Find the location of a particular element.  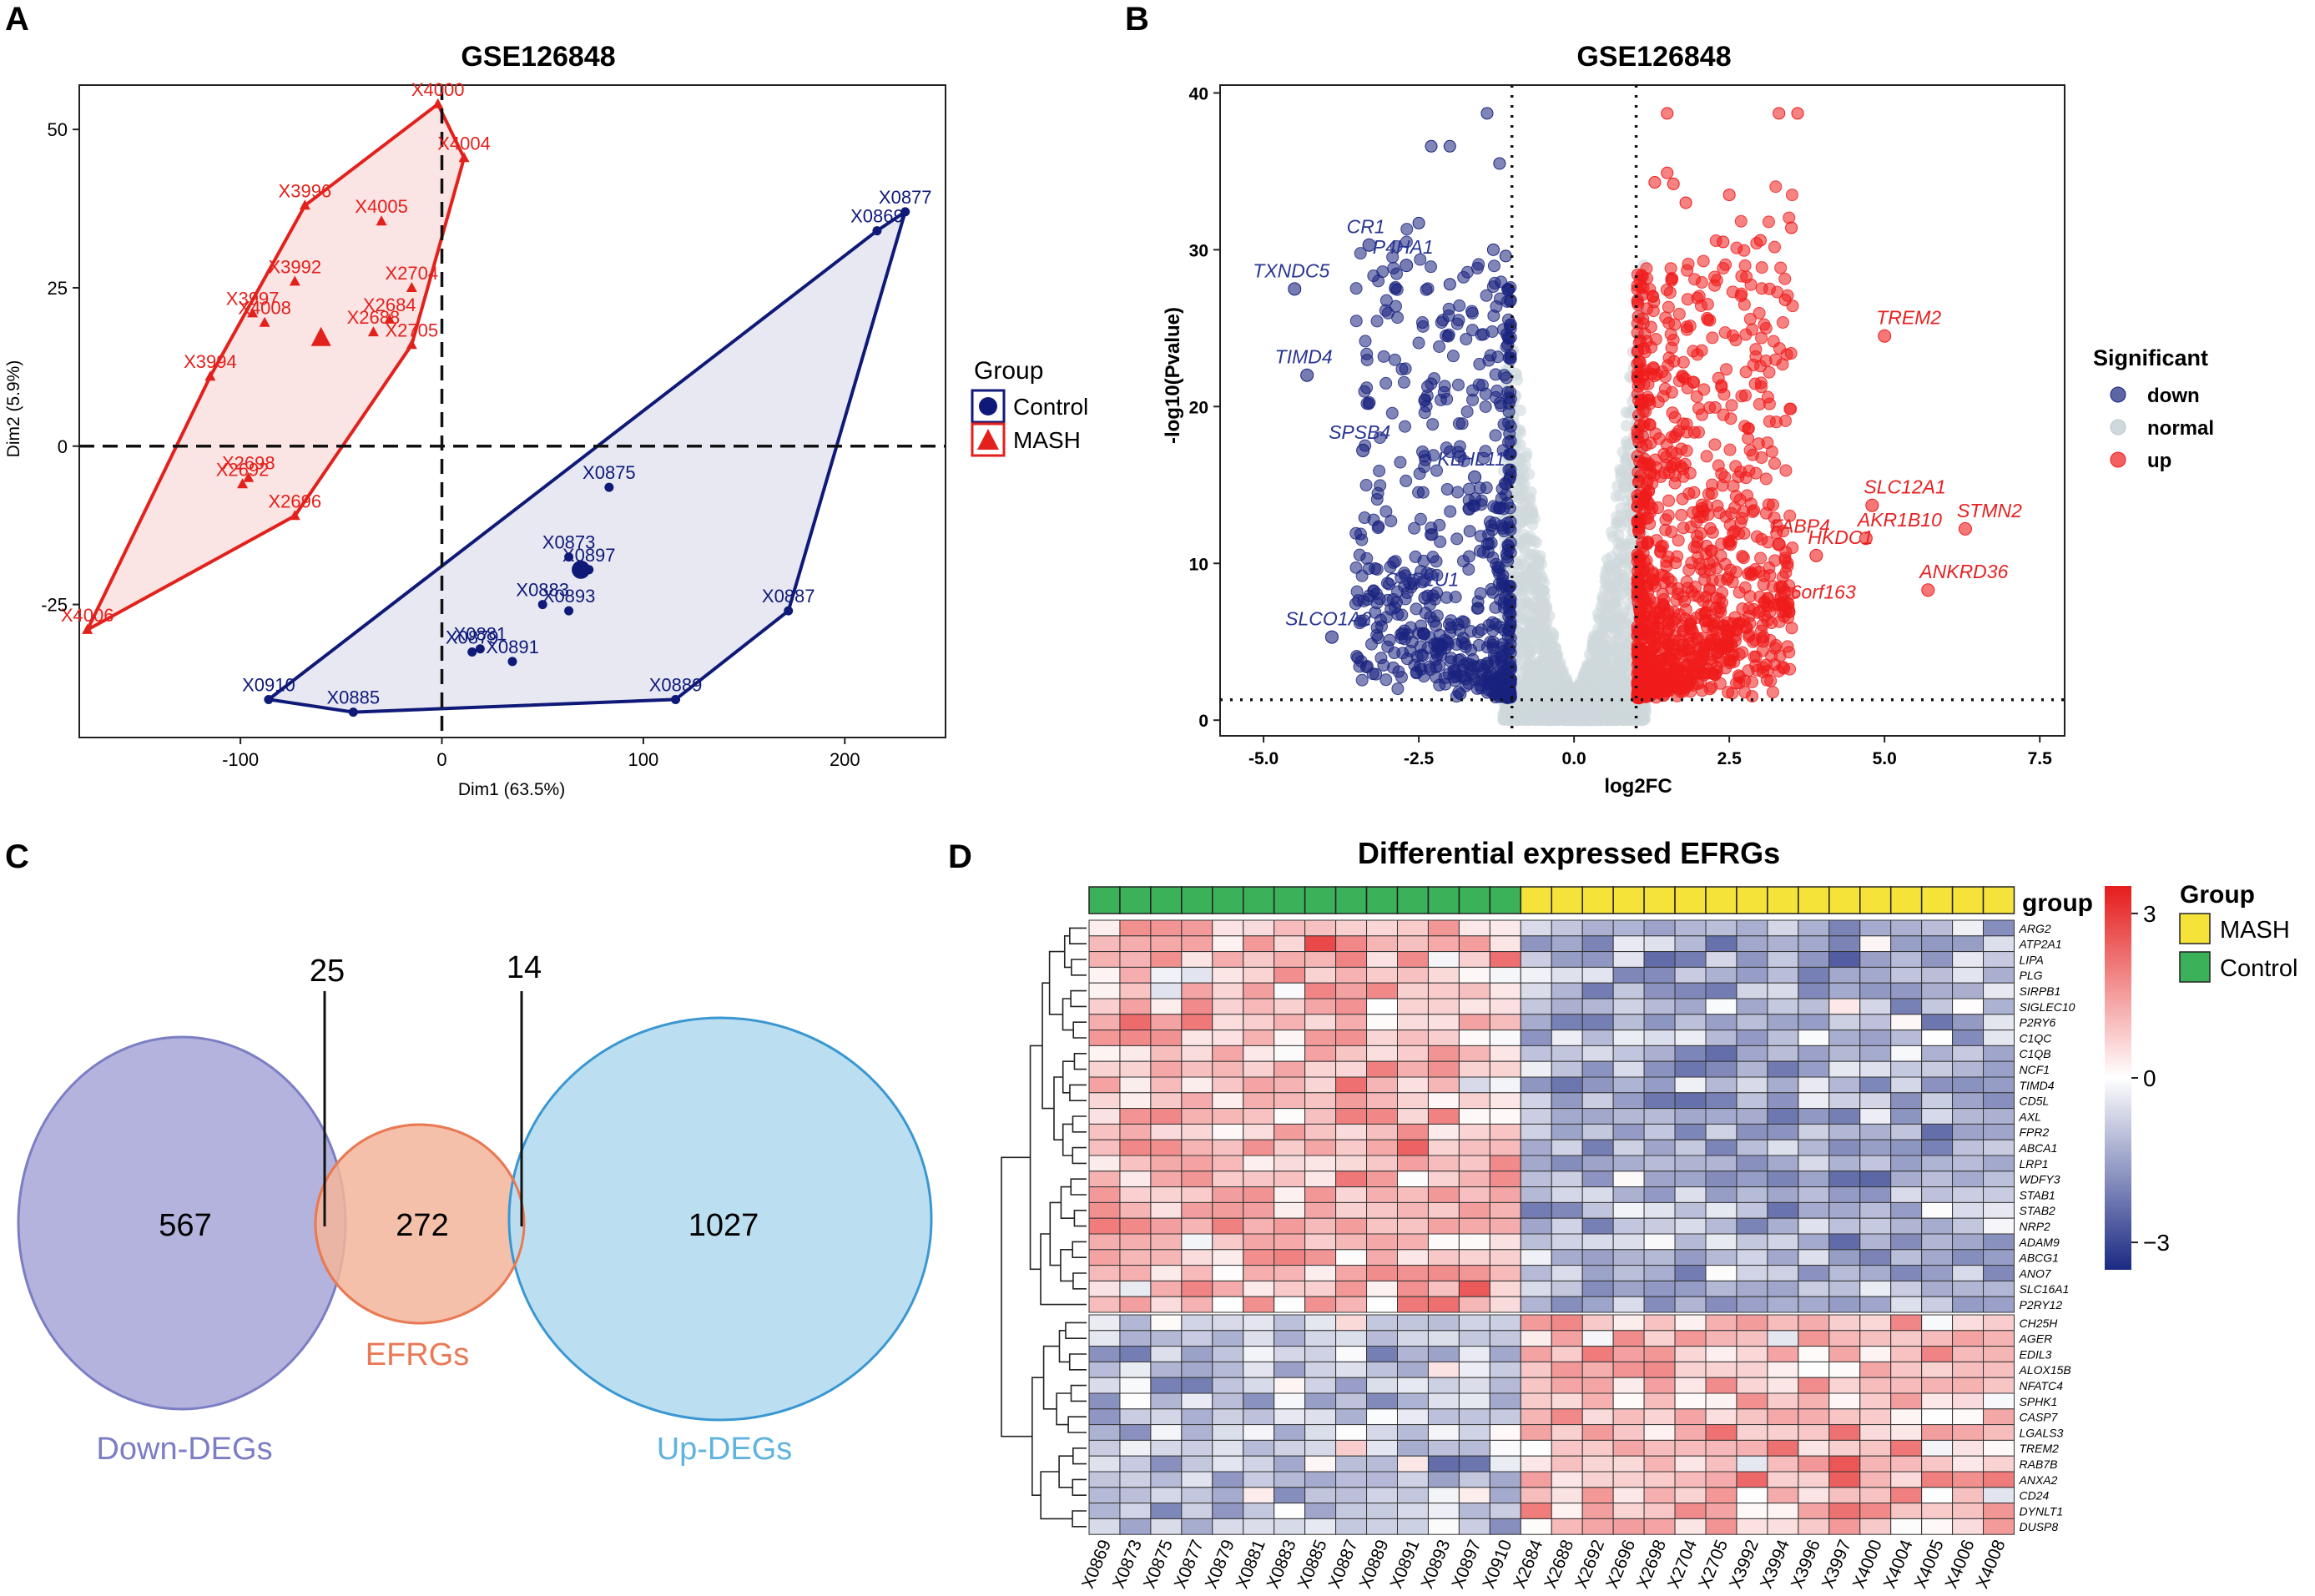

pca-point-label: X4008 is located at coordinates (264, 309).